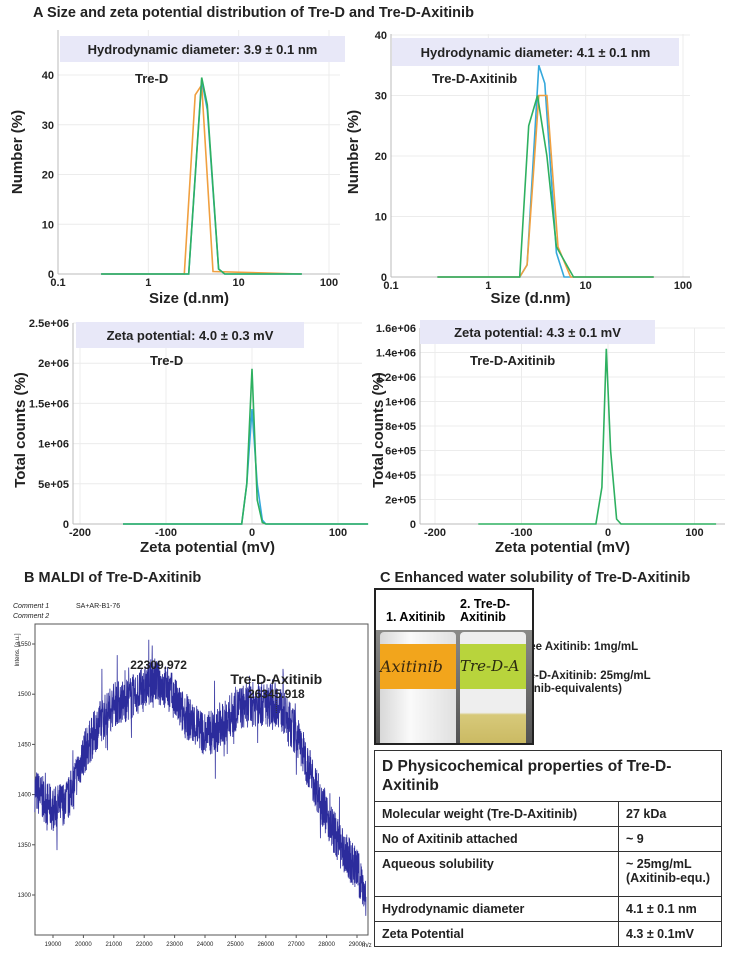 Image resolution: width=732 pixels, height=966 pixels. I want to click on table-row: Molecular weight (Tre-D-Axitinib) 27 kDa, so click(548, 814).